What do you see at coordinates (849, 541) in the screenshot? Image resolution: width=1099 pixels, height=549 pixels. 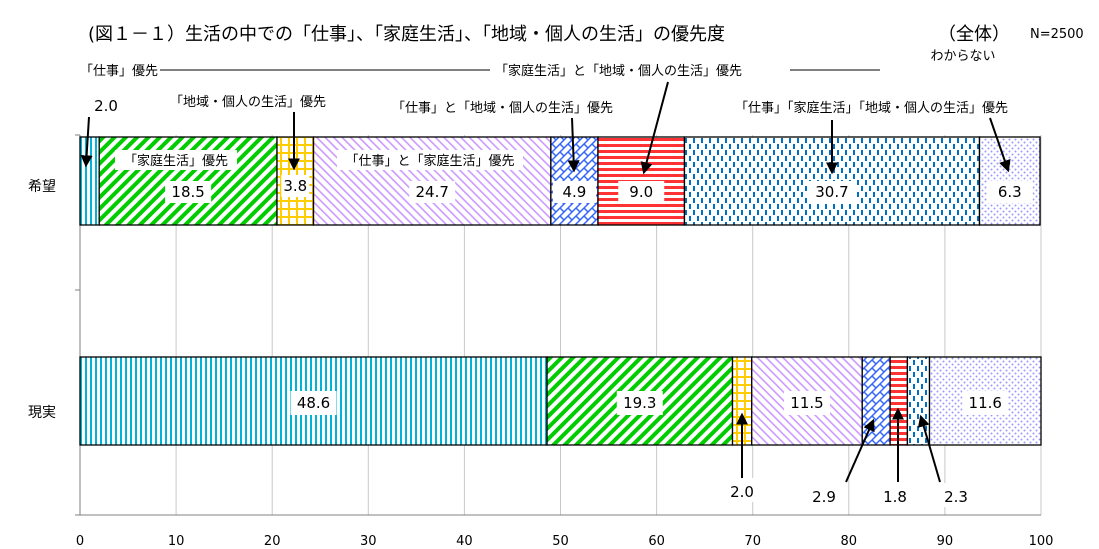 I see `x-tick-label: 80` at bounding box center [849, 541].